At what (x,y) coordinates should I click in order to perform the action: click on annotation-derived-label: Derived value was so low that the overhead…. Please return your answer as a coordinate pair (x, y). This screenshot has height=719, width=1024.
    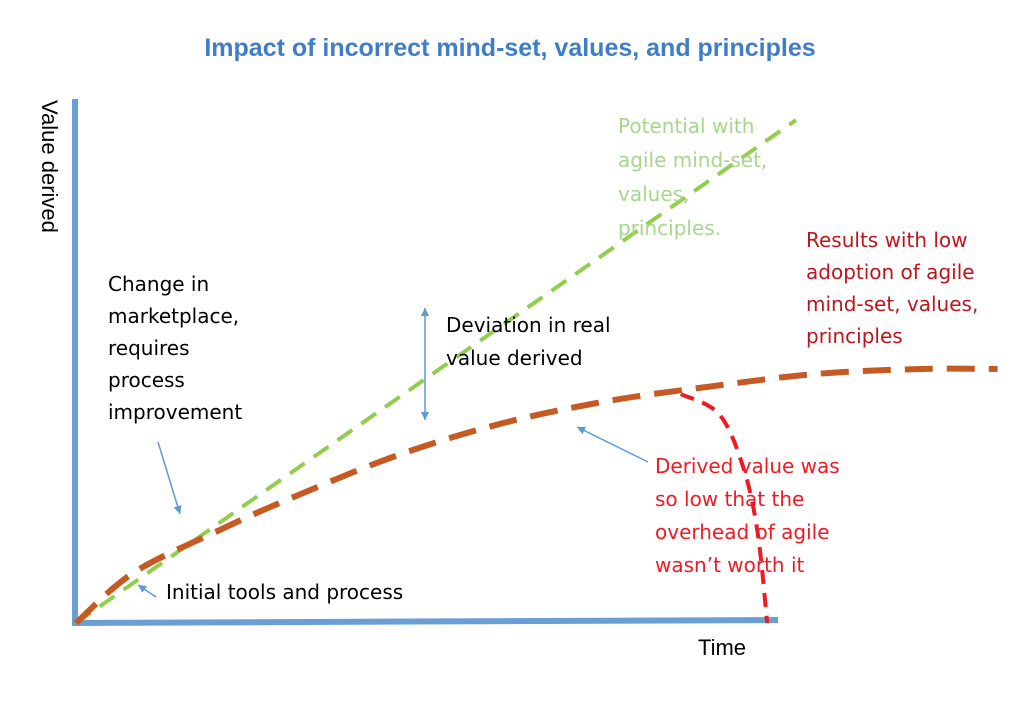
    Looking at the image, I should click on (747, 515).